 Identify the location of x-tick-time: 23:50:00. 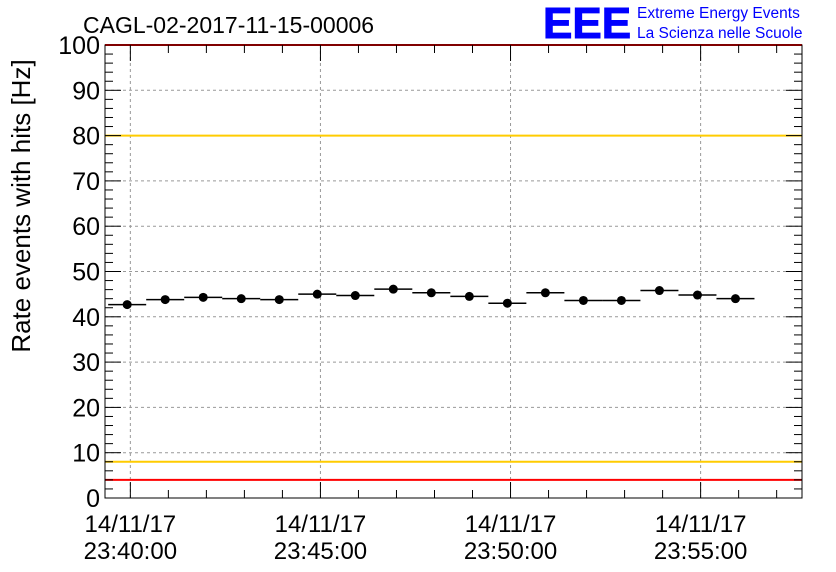
(510, 551).